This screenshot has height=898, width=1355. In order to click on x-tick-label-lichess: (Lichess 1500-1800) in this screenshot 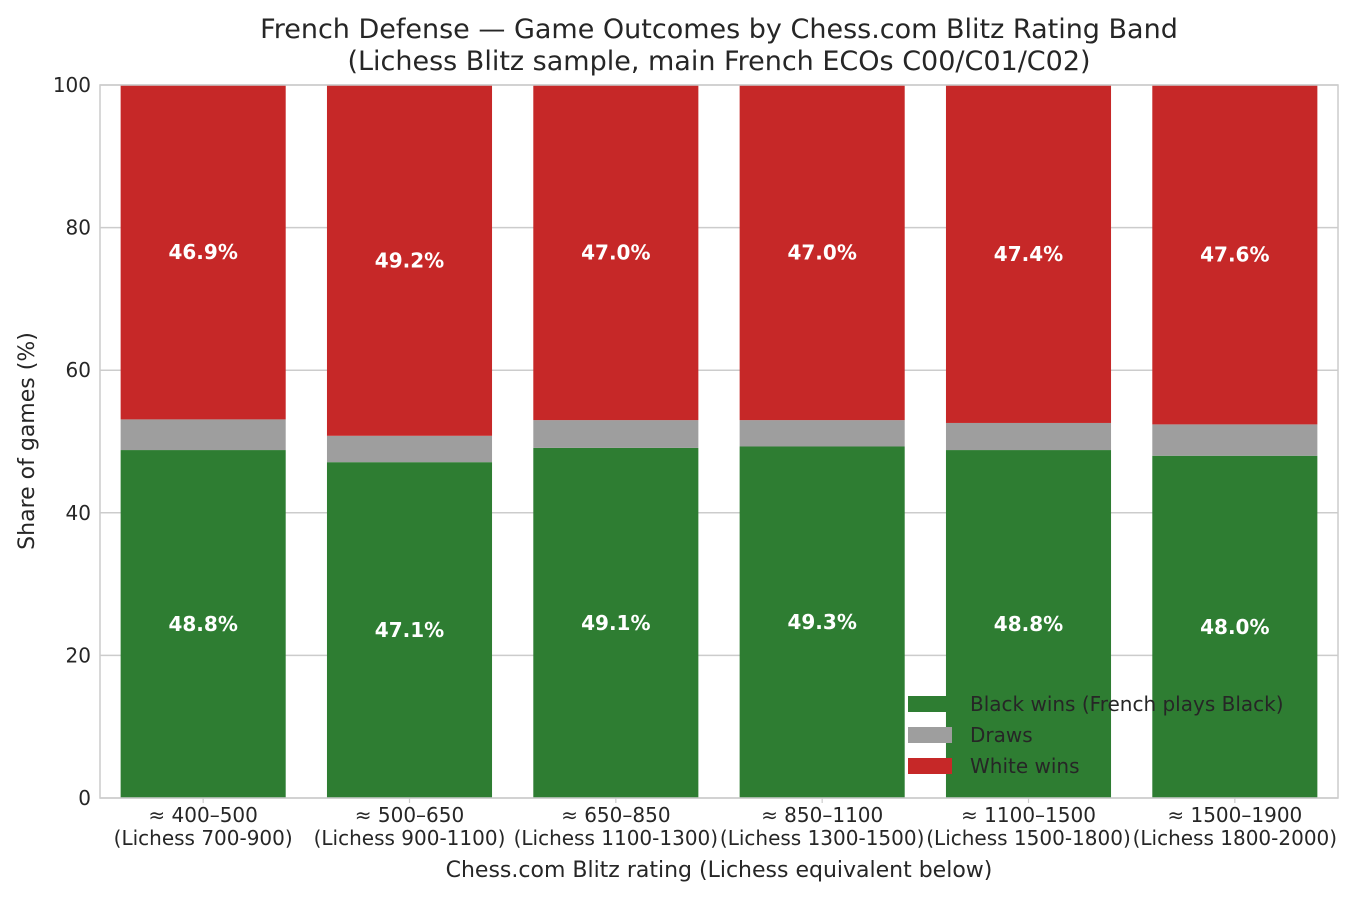, I will do `click(1028, 838)`.